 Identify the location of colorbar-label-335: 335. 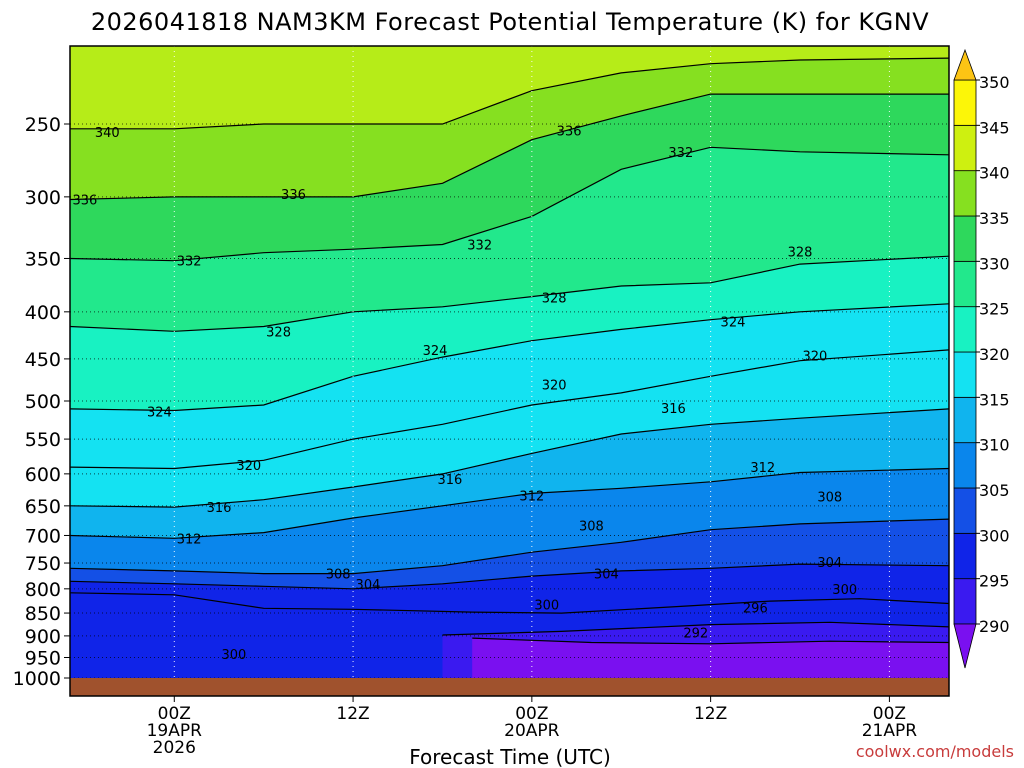
(994, 218).